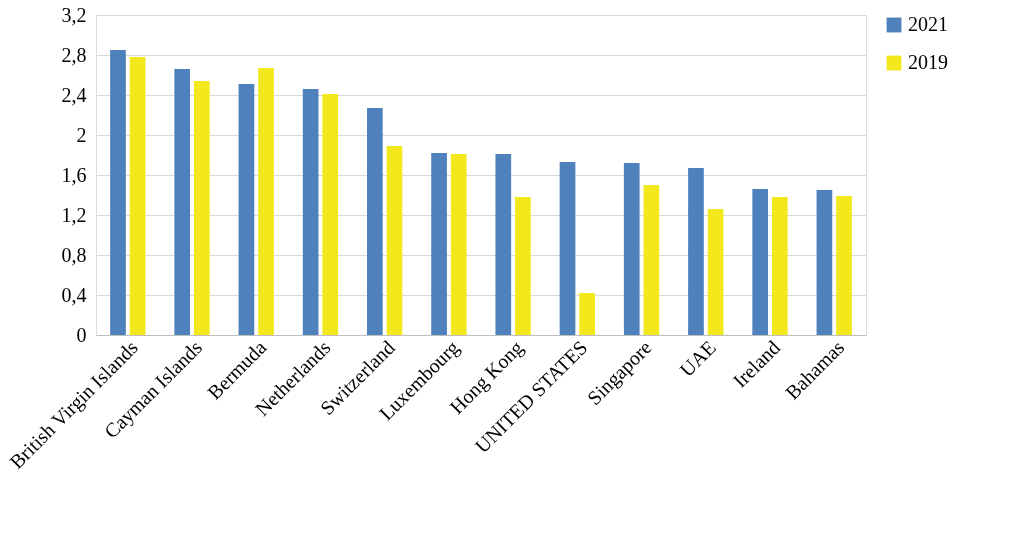 Image resolution: width=1027 pixels, height=539 pixels. What do you see at coordinates (74, 214) in the screenshot?
I see `y-tick-label: 1,2` at bounding box center [74, 214].